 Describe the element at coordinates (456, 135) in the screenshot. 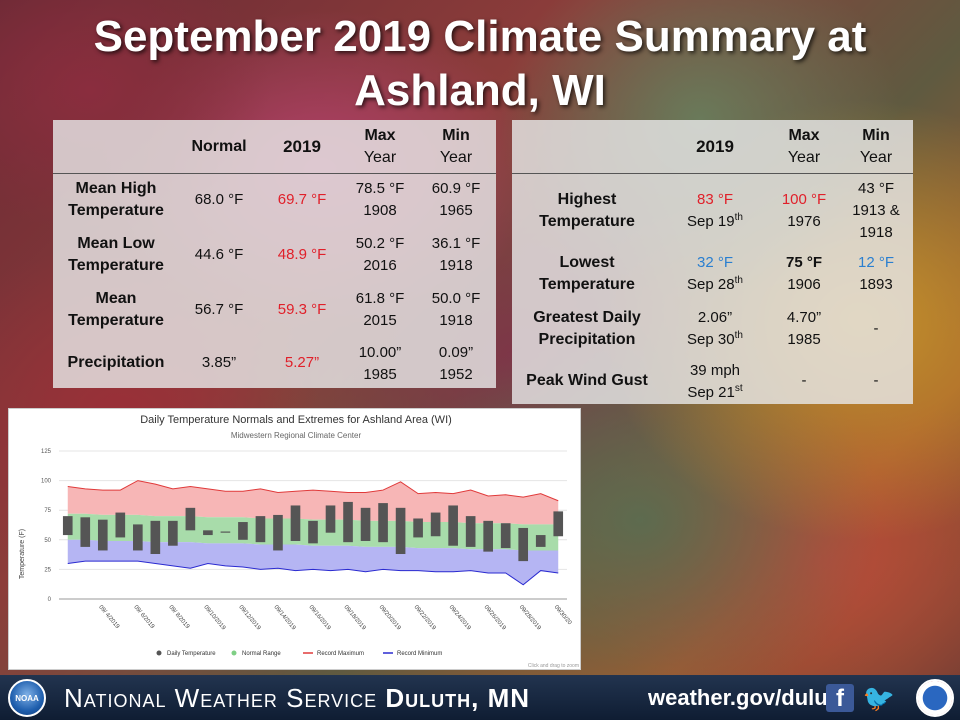

I see `col-min-header-a: Min` at that location.